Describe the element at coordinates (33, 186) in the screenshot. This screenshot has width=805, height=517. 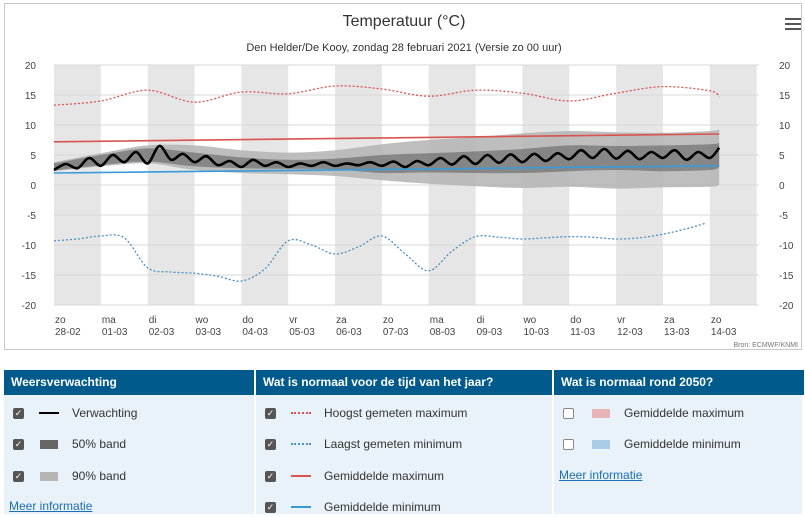
I see `y-tick-label-left: 0` at that location.